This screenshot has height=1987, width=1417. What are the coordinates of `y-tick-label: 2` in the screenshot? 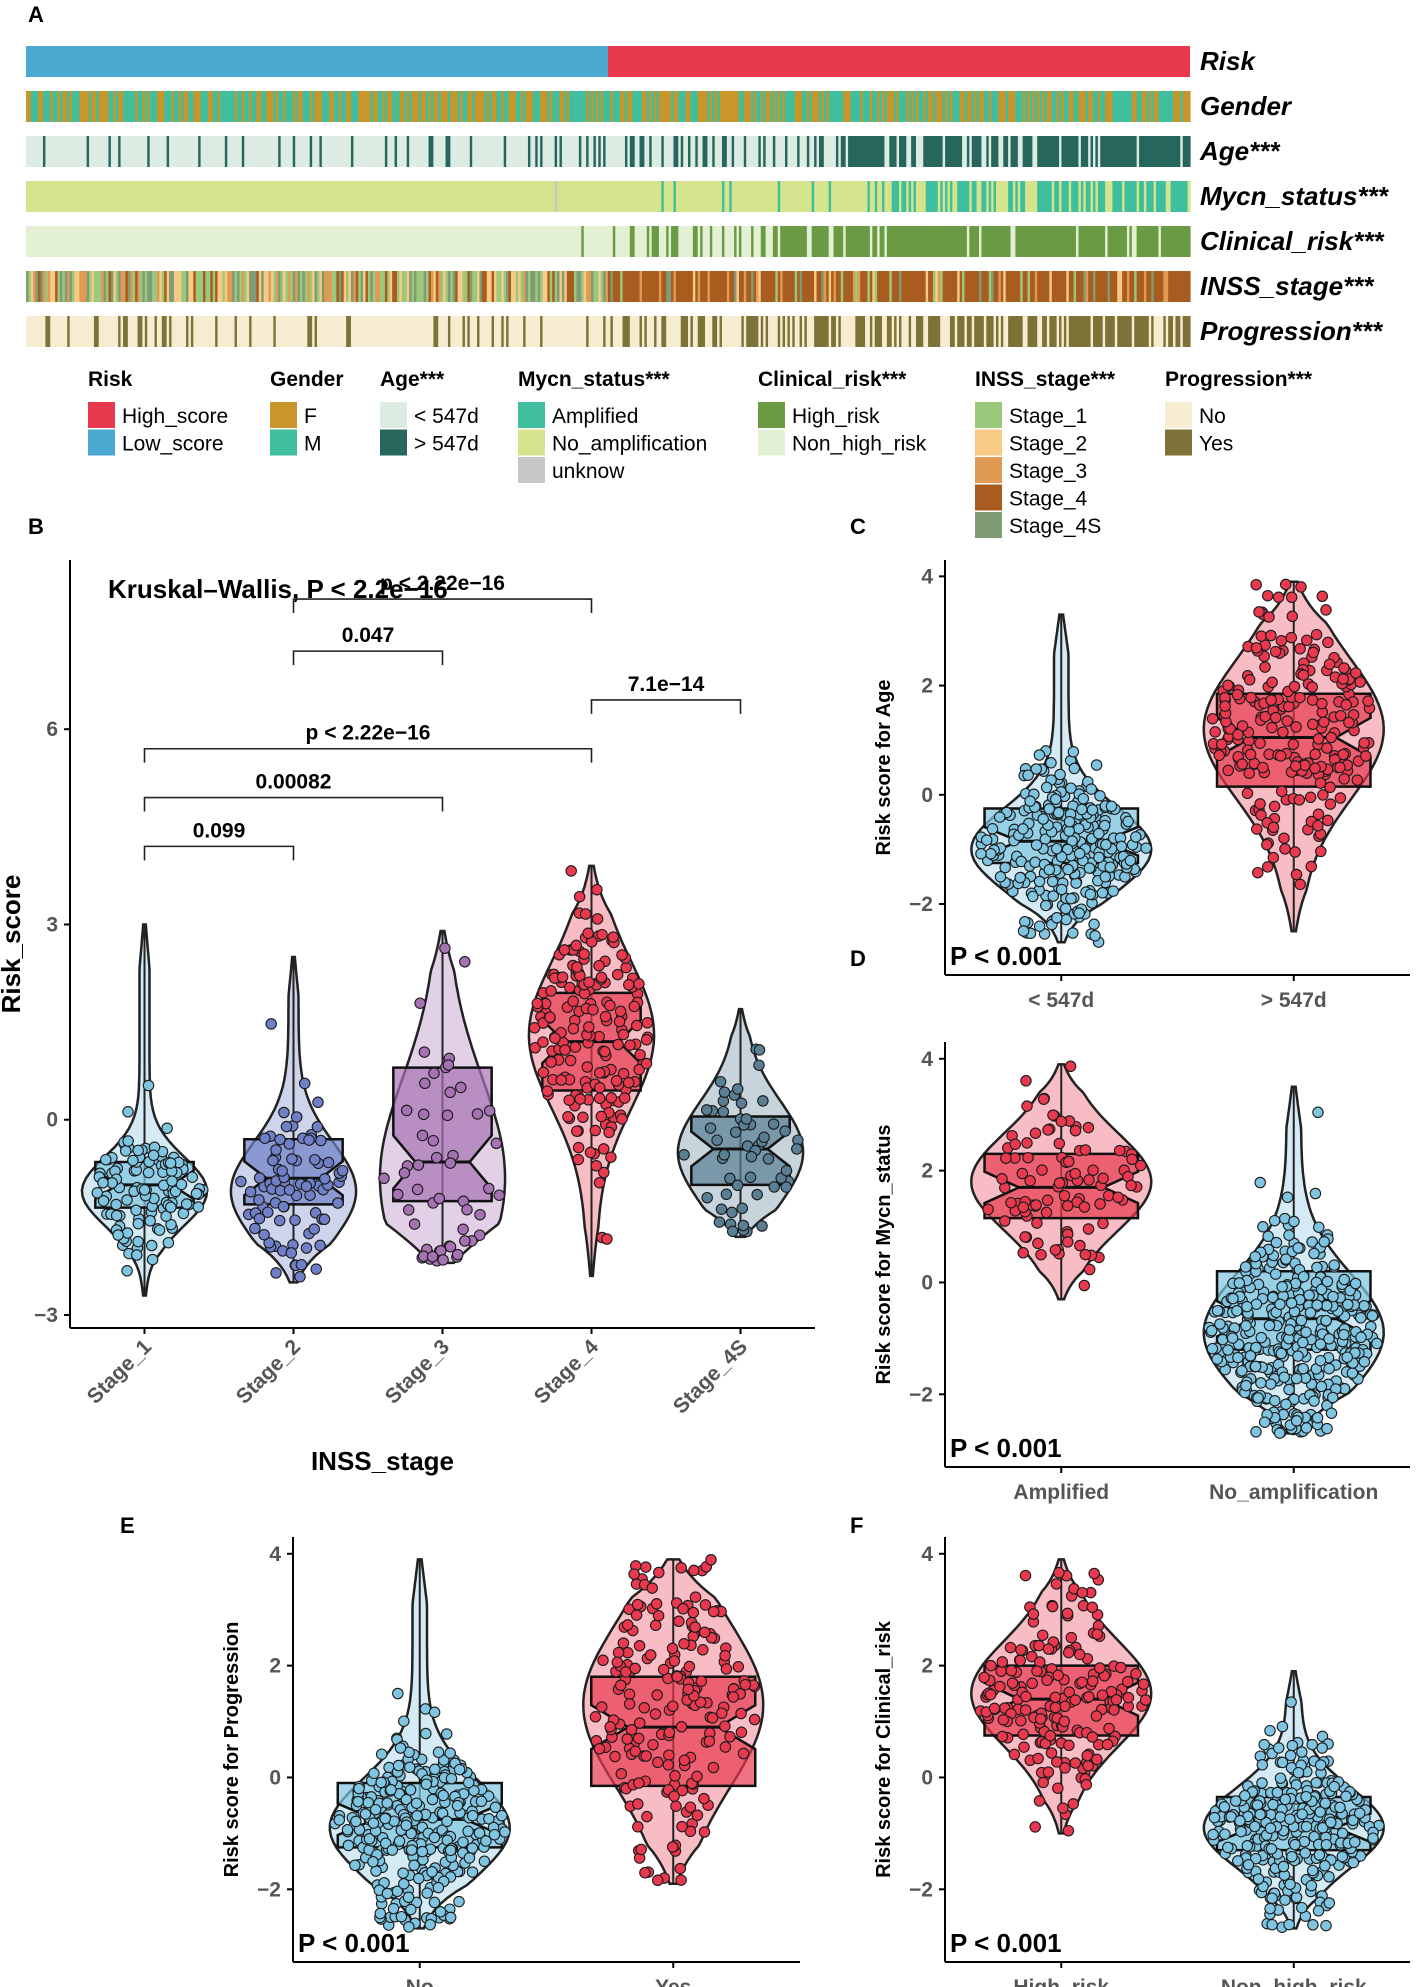 It's located at (927, 686).